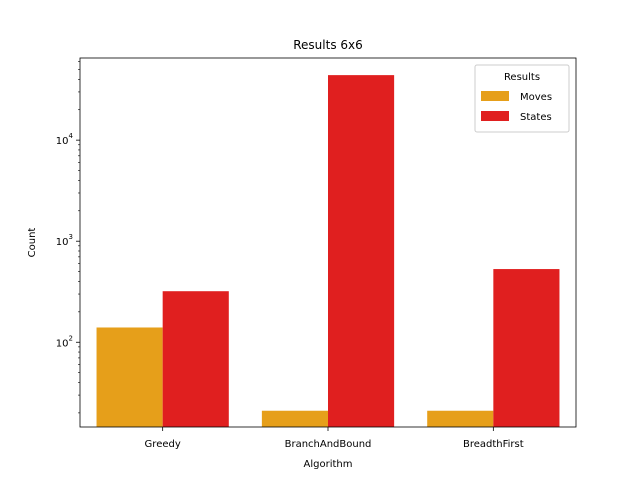 This screenshot has height=485, width=640. What do you see at coordinates (129, 377) in the screenshot?
I see `bar-greedy-moves` at bounding box center [129, 377].